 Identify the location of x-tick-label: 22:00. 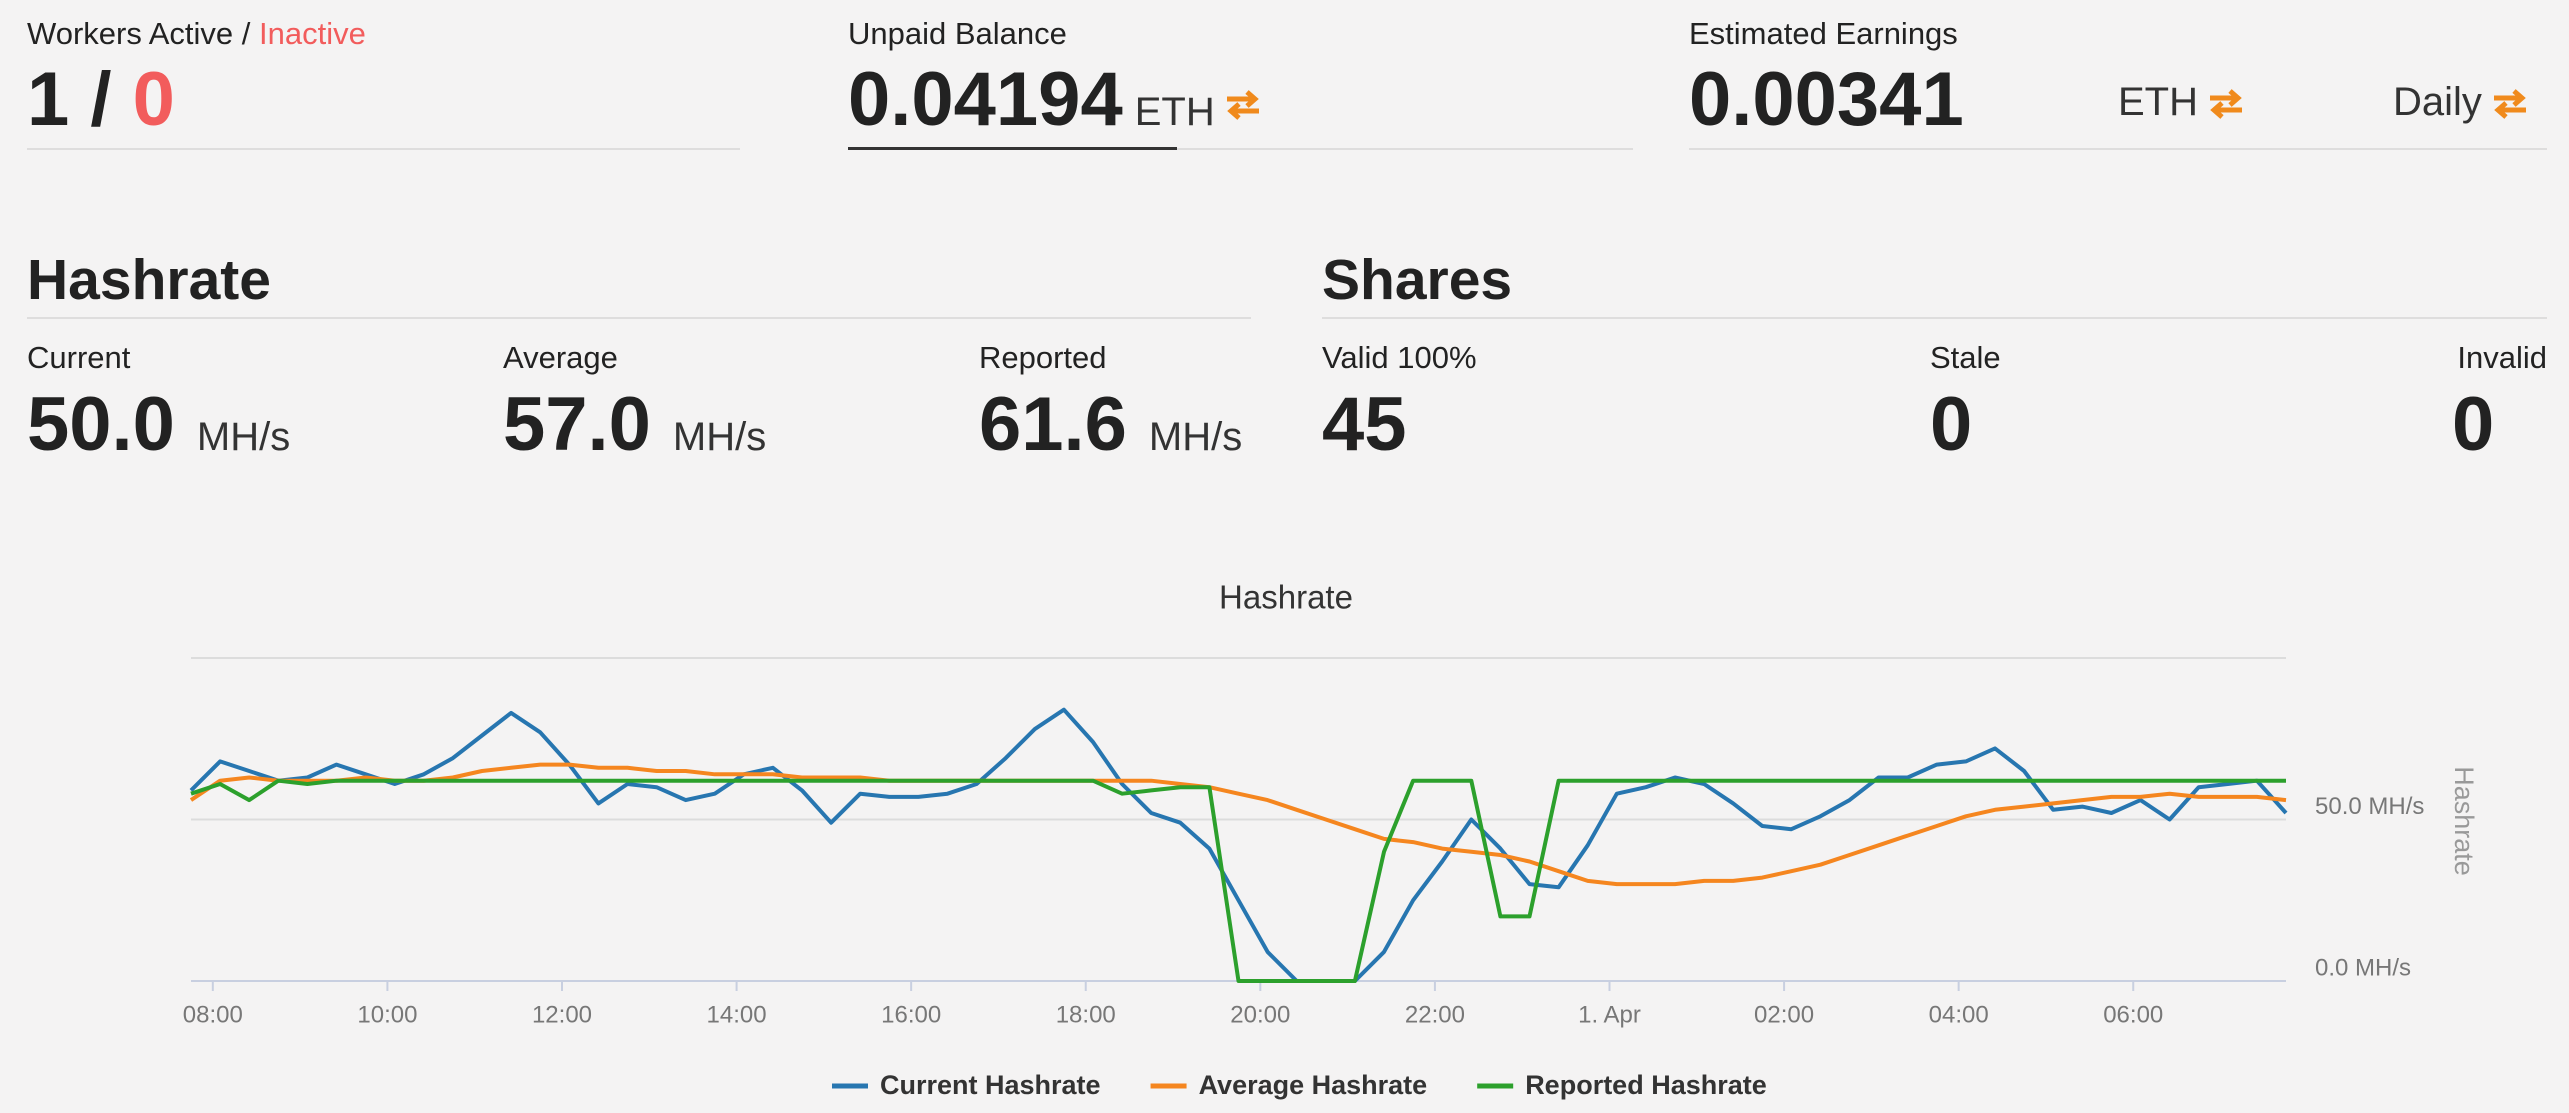
(1435, 1014).